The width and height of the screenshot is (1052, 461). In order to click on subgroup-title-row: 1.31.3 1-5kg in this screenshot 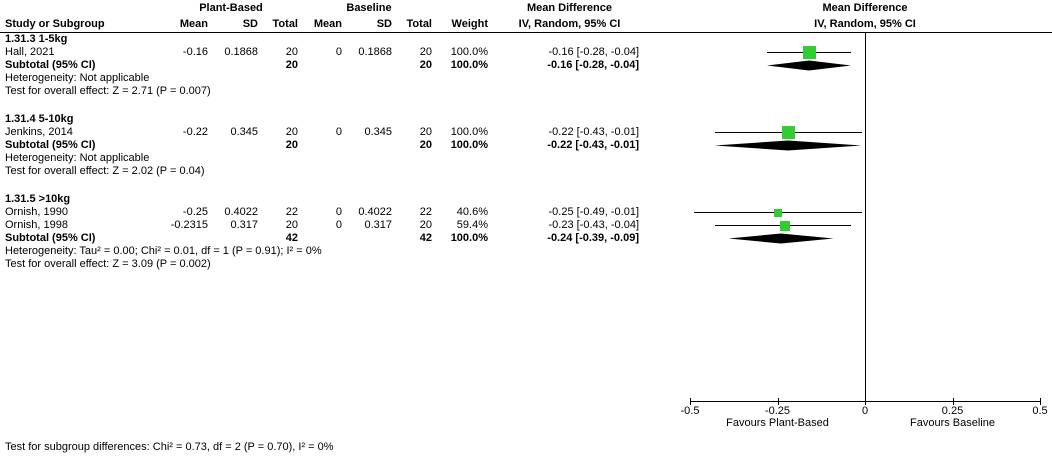, I will do `click(526, 39)`.